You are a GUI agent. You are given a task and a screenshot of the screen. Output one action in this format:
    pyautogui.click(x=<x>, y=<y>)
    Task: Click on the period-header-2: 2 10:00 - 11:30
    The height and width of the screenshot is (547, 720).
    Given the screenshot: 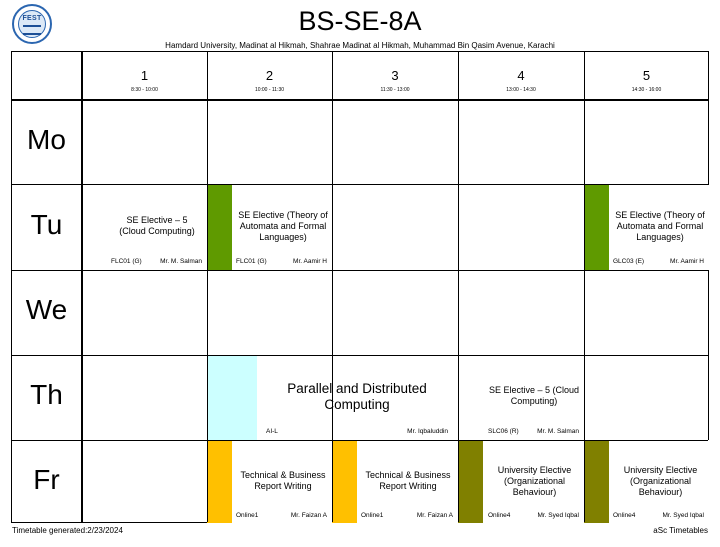 What is the action you would take?
    pyautogui.click(x=269, y=76)
    